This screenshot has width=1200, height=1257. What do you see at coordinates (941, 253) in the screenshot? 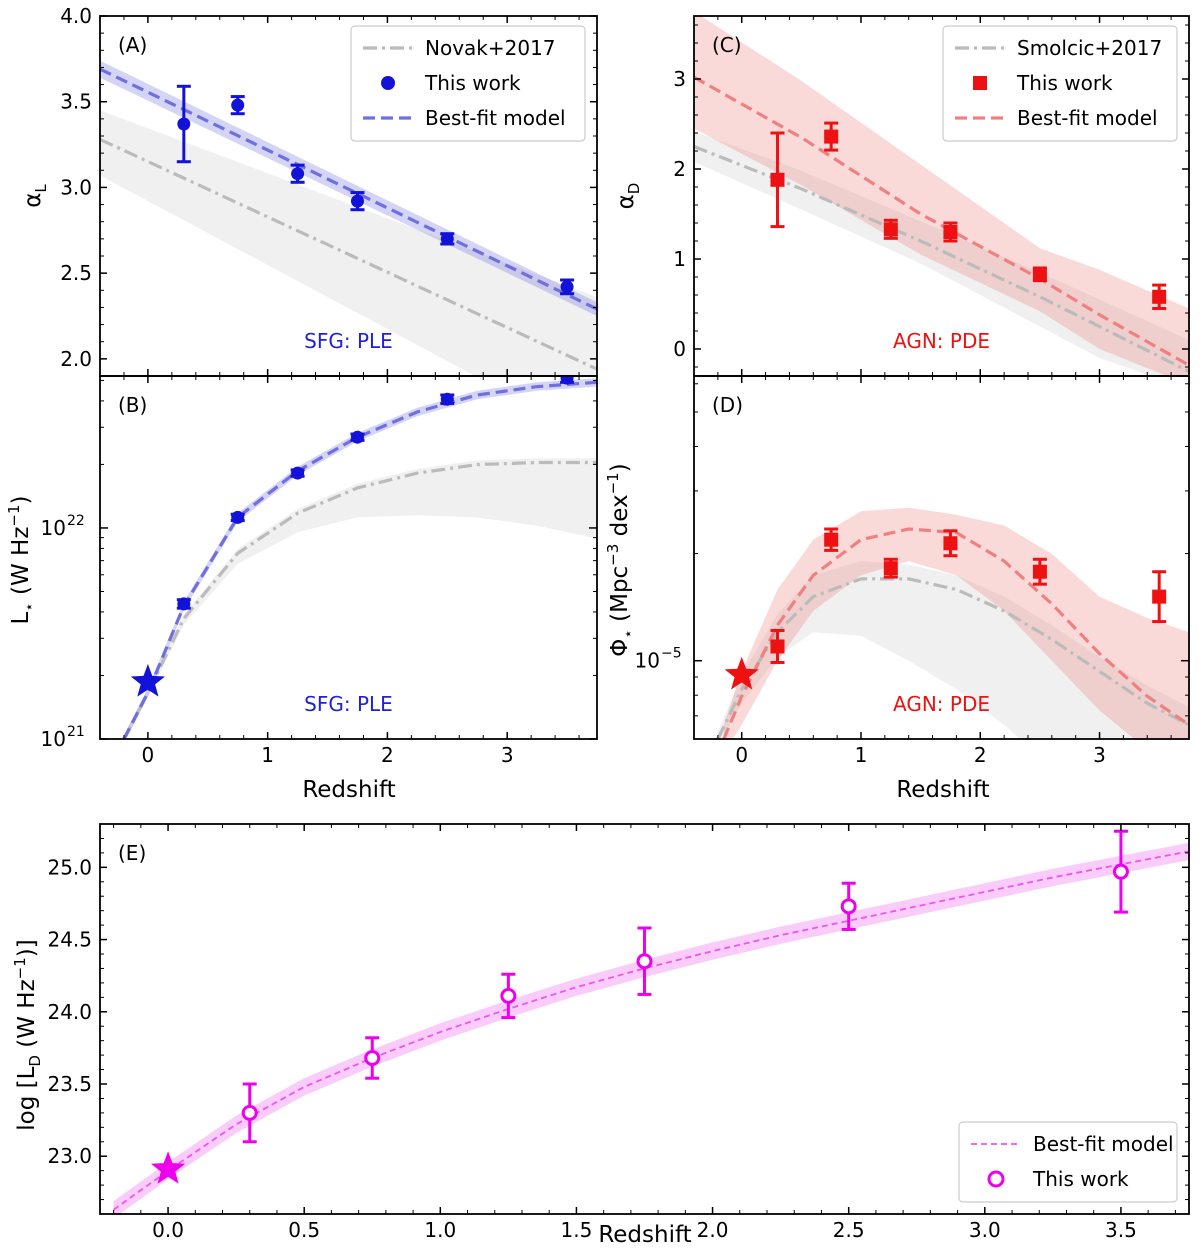
I see `panel-c-smolcic-2017-band` at bounding box center [941, 253].